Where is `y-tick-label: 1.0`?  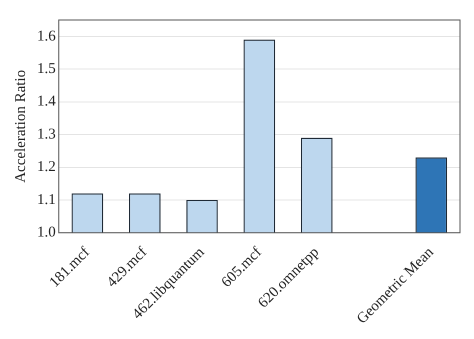
y-tick-label: 1.0 is located at coordinates (46, 232).